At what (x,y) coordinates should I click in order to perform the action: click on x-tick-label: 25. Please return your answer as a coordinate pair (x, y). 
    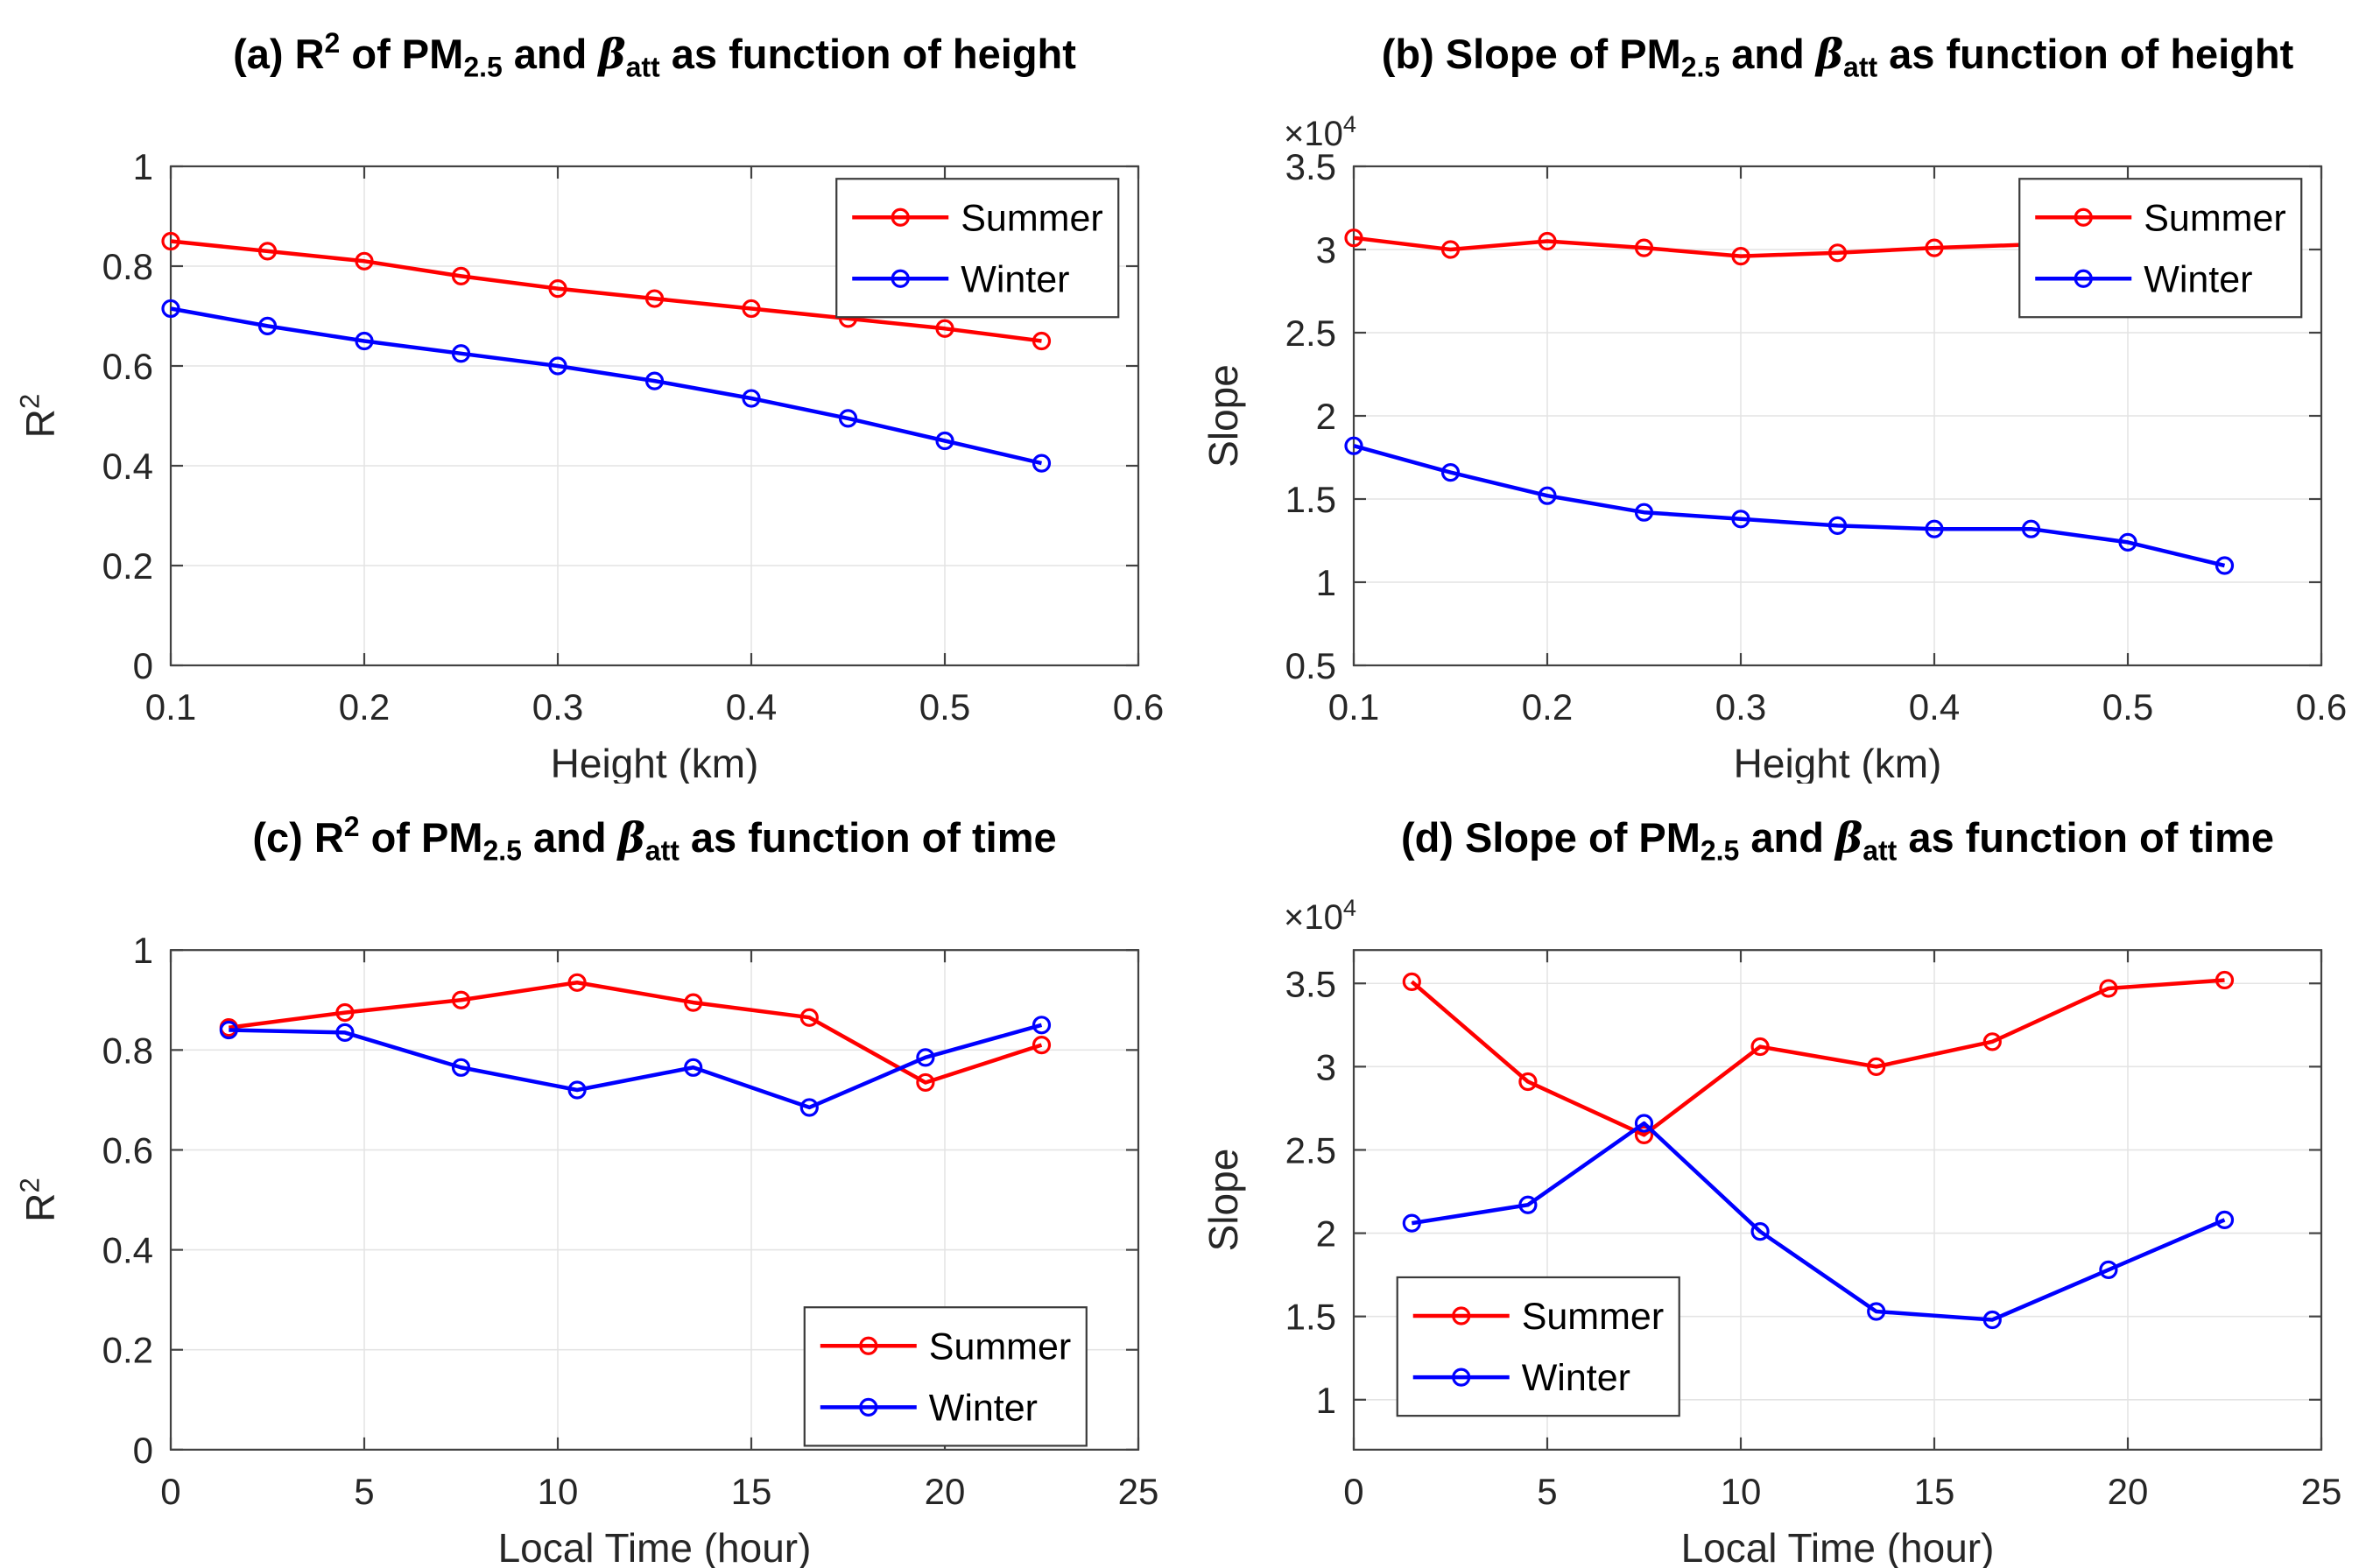
    Looking at the image, I should click on (2321, 1492).